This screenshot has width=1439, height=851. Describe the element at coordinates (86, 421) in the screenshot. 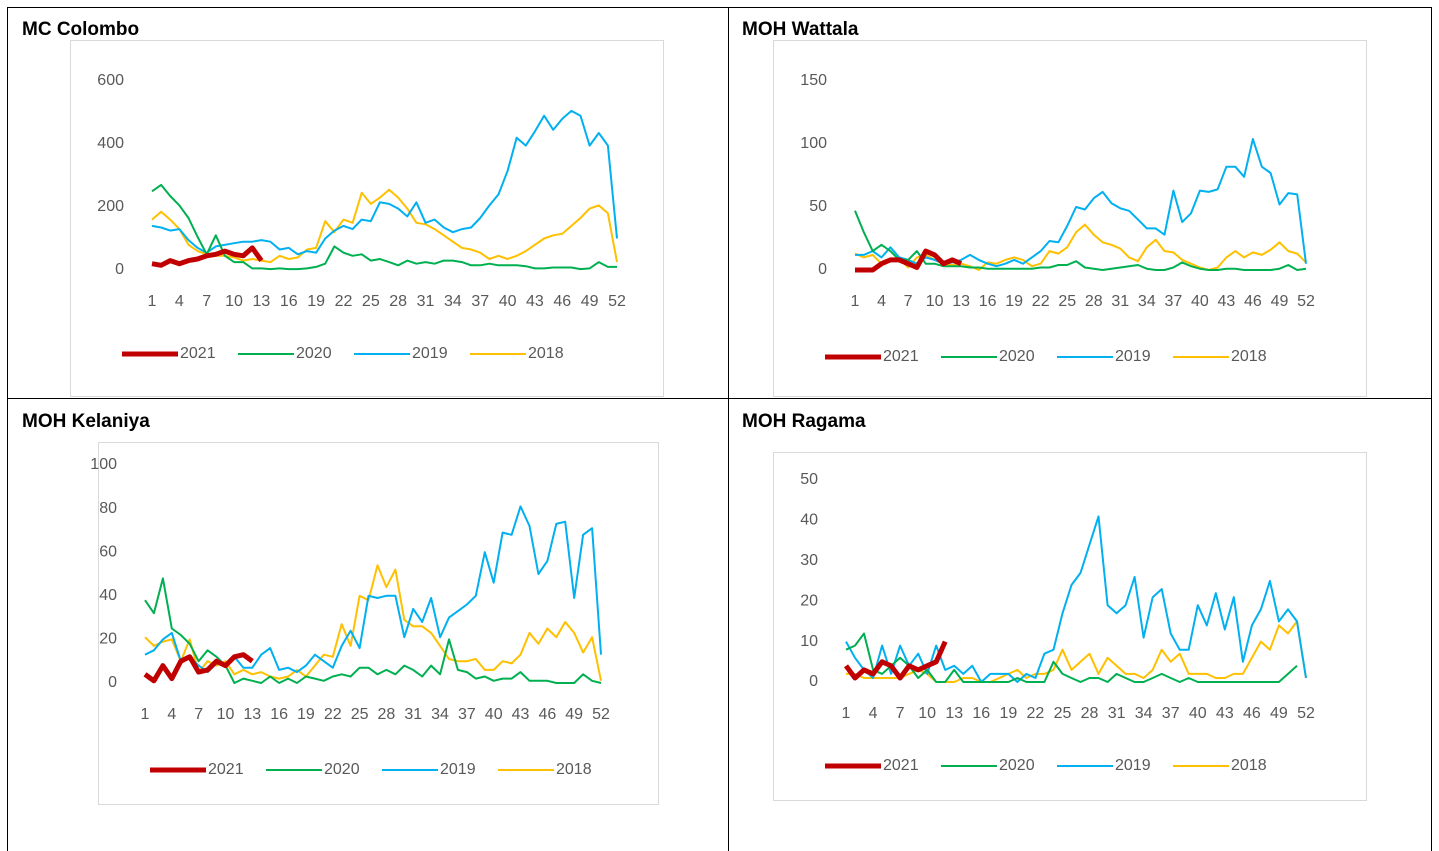

I see `chart-title: MOH Kelaniya` at that location.